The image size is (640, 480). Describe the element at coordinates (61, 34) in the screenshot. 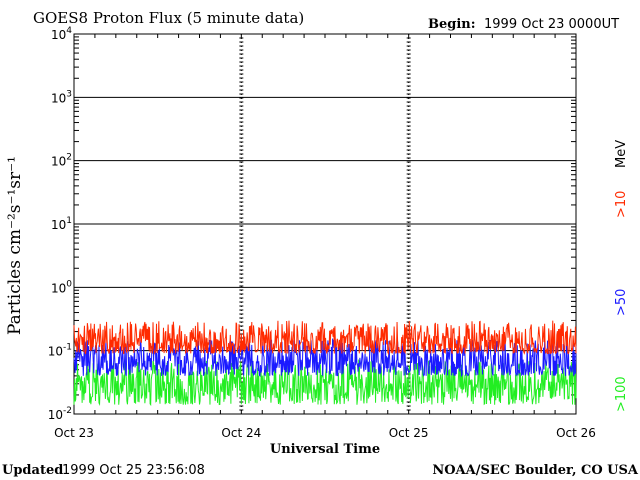

I see `y-tick-label: 10⁴` at that location.